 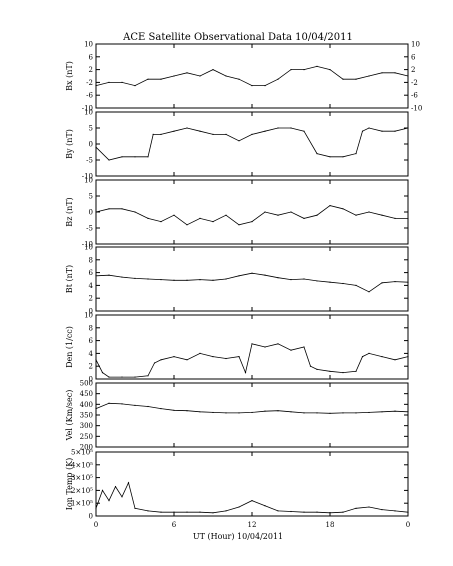 What do you see at coordinates (91, 129) in the screenshot?
I see `y-tick-label: 5` at bounding box center [91, 129].